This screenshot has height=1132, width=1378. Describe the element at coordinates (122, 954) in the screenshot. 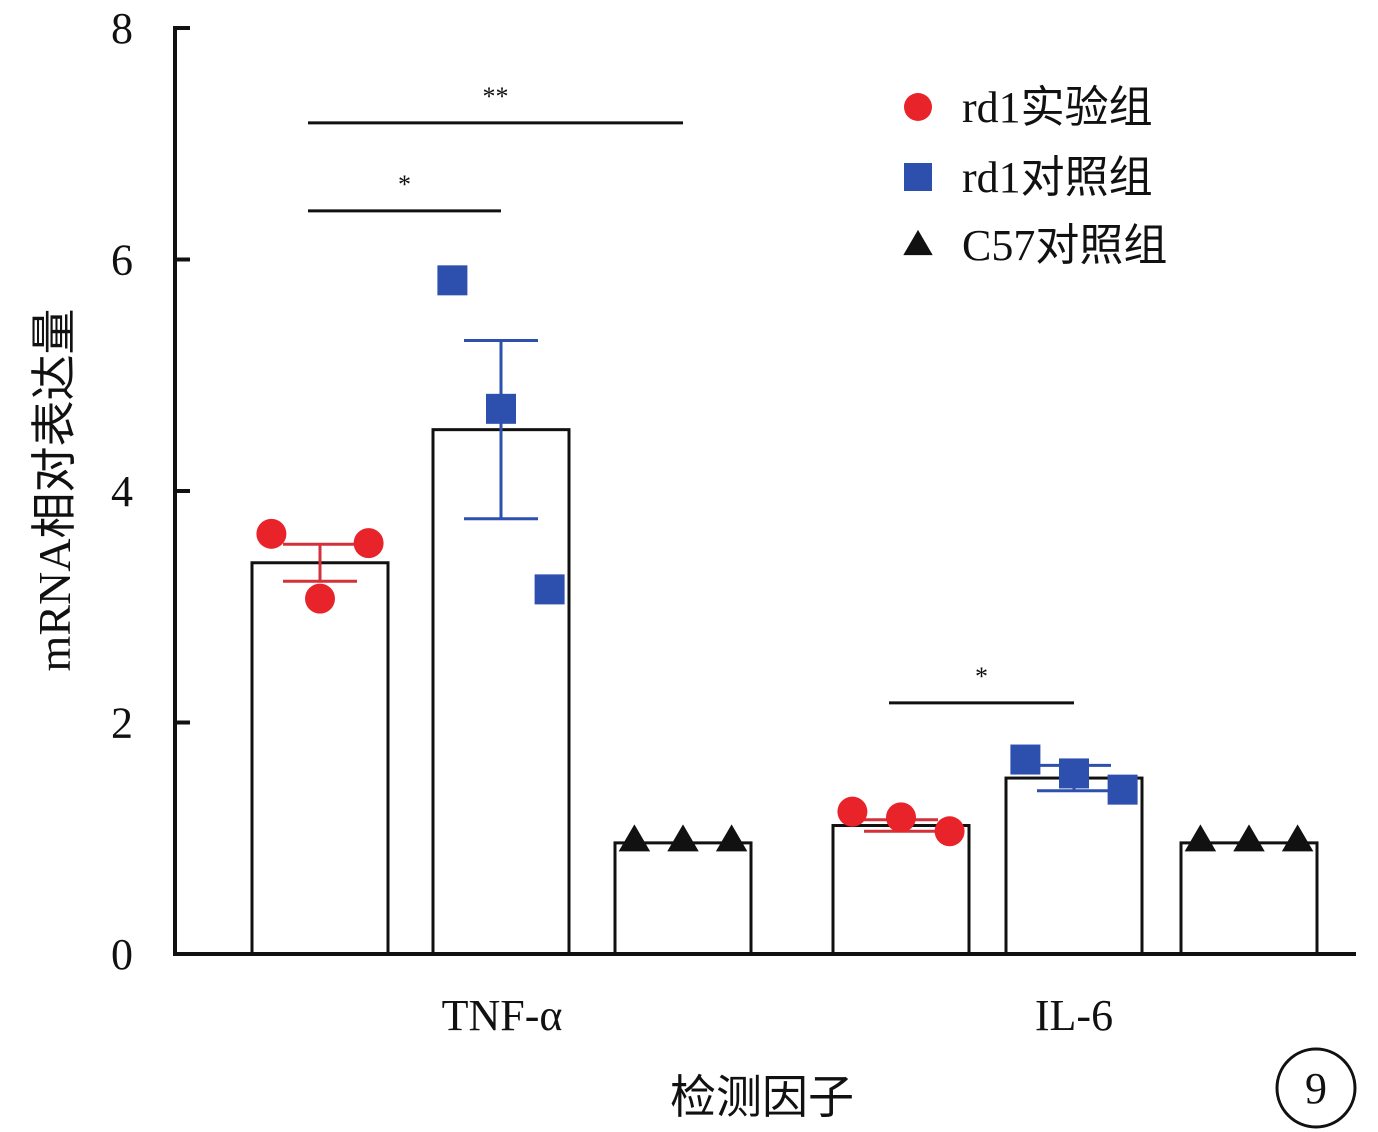

I see `y-tick-label: 0` at that location.